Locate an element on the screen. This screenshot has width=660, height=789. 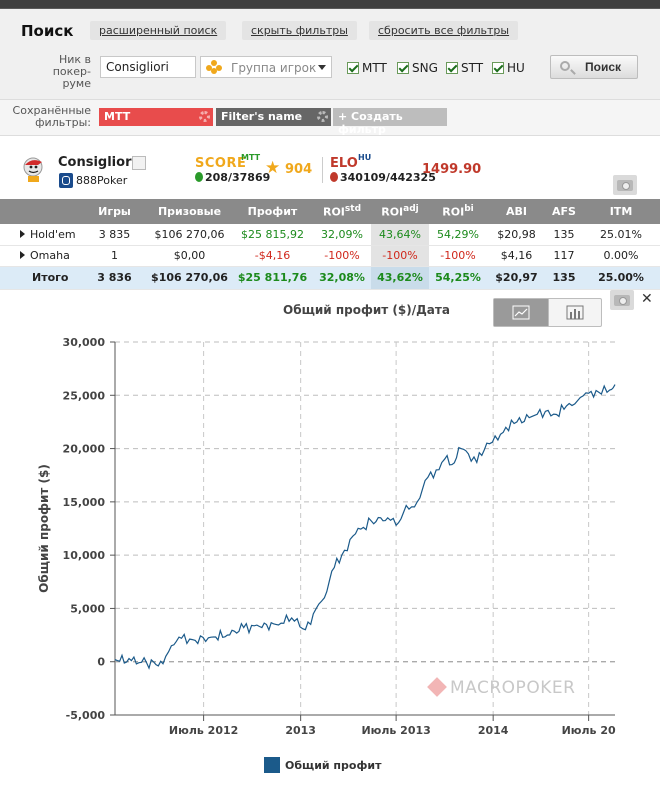
chart-type-toggle is located at coordinates (547, 312).